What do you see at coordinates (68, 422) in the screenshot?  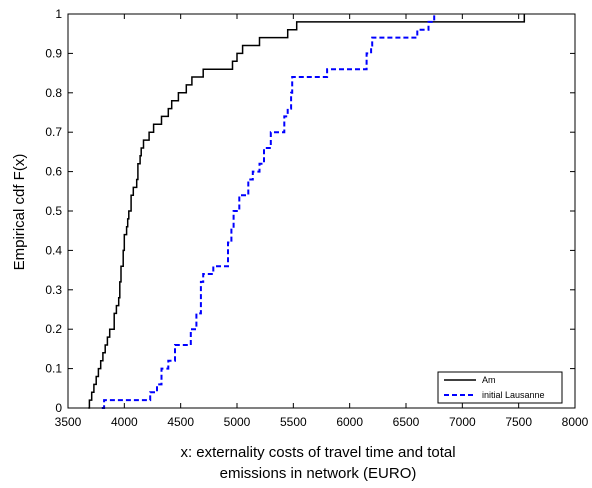 I see `x-tick-label: 3500` at bounding box center [68, 422].